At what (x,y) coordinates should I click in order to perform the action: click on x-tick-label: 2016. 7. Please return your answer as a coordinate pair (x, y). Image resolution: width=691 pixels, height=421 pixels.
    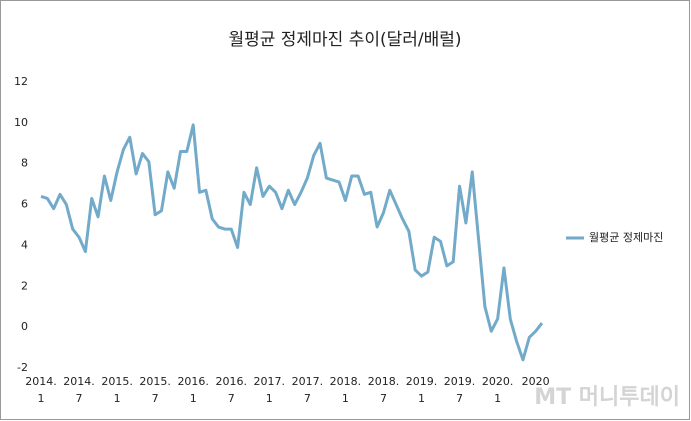
    Looking at the image, I should click on (232, 390).